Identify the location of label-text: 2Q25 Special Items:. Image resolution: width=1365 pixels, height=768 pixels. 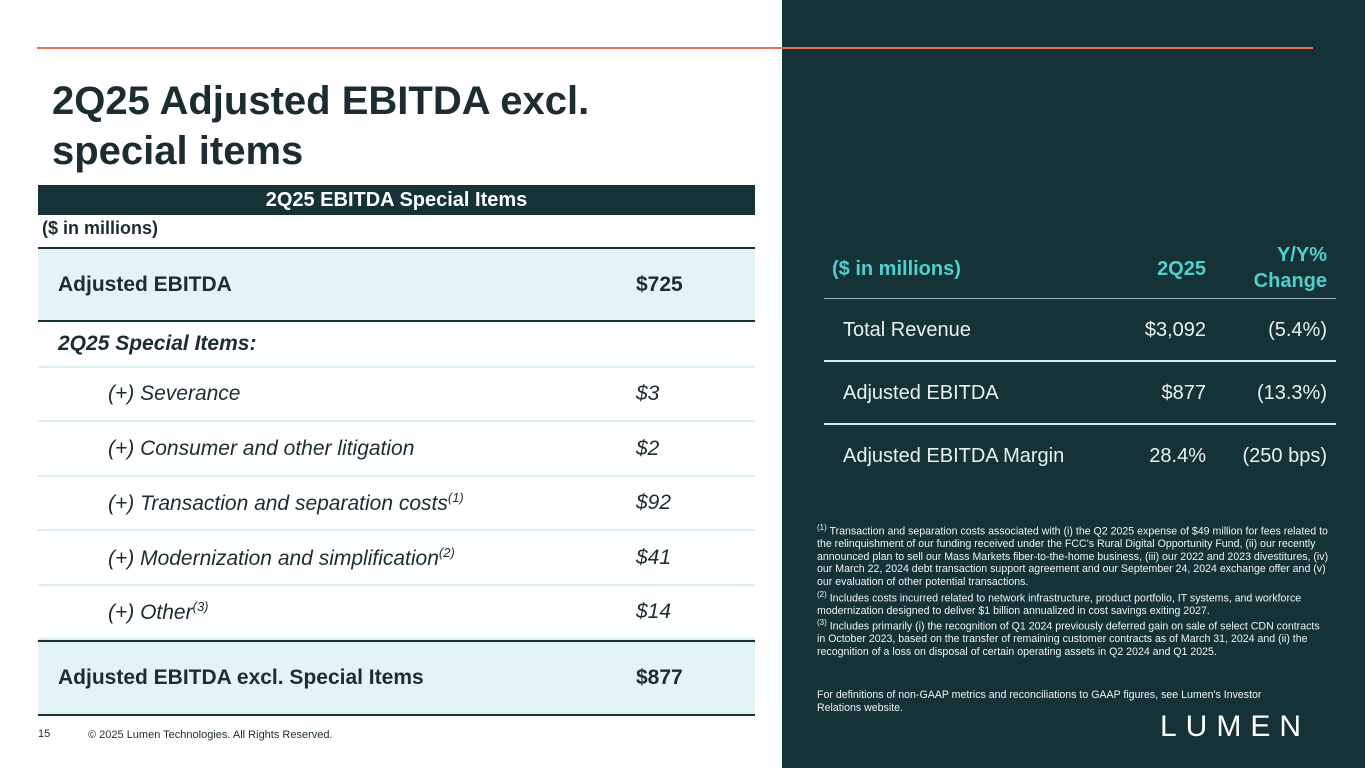
(157, 343).